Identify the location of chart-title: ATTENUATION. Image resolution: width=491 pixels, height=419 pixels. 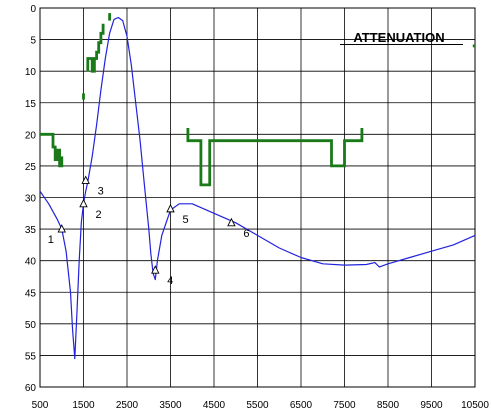
(398, 37).